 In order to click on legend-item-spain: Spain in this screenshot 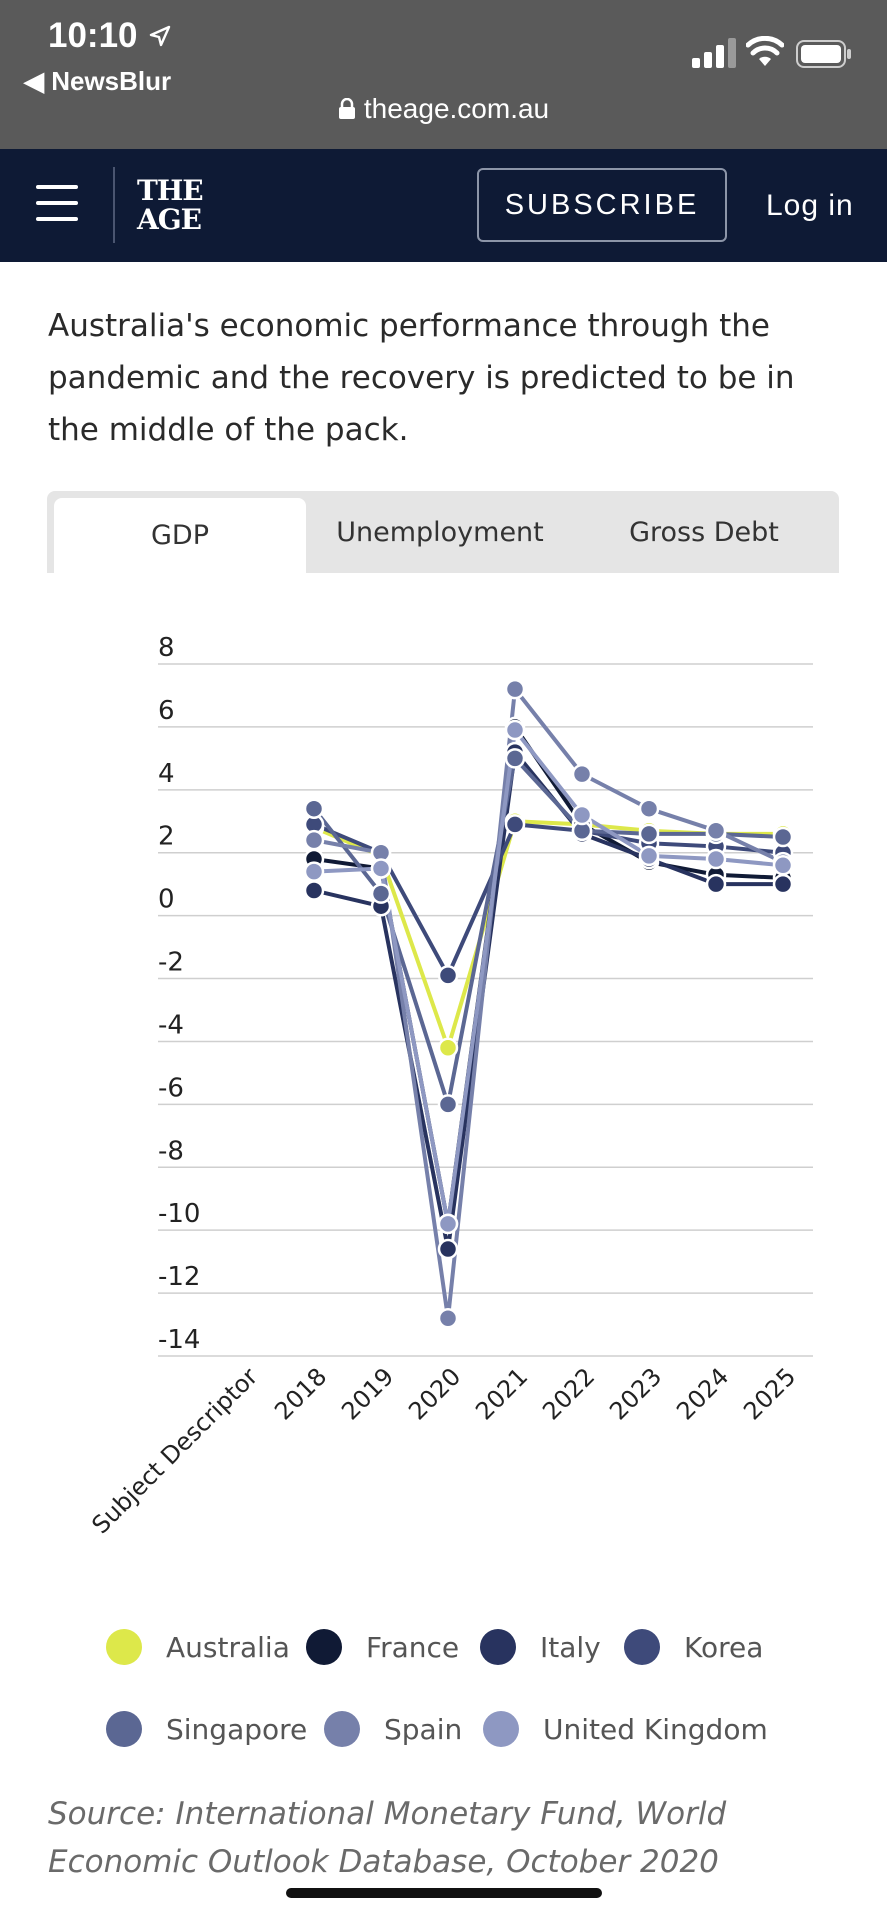, I will do `click(393, 1729)`.